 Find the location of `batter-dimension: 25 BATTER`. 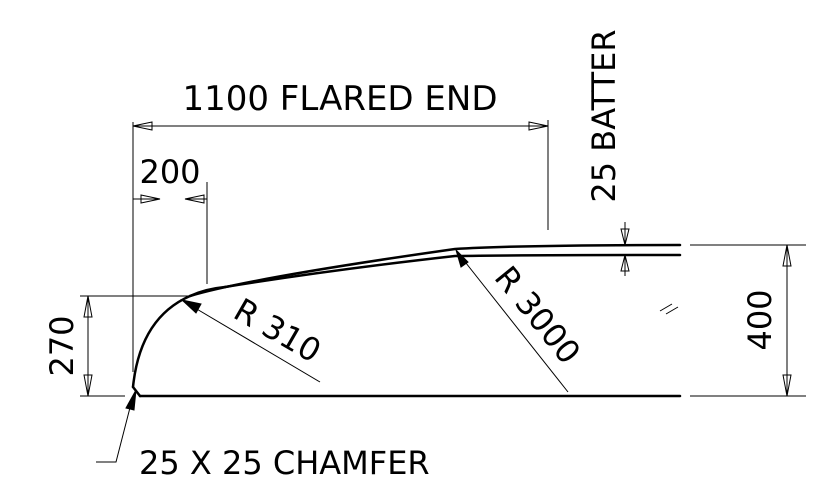

batter-dimension: 25 BATTER is located at coordinates (607, 152).